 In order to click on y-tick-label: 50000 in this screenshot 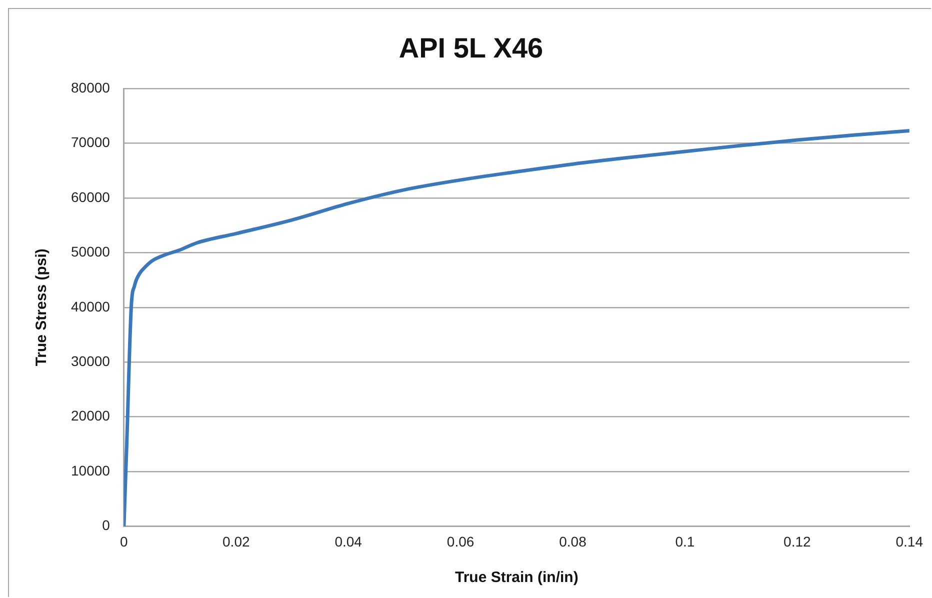, I will do `click(90, 252)`.